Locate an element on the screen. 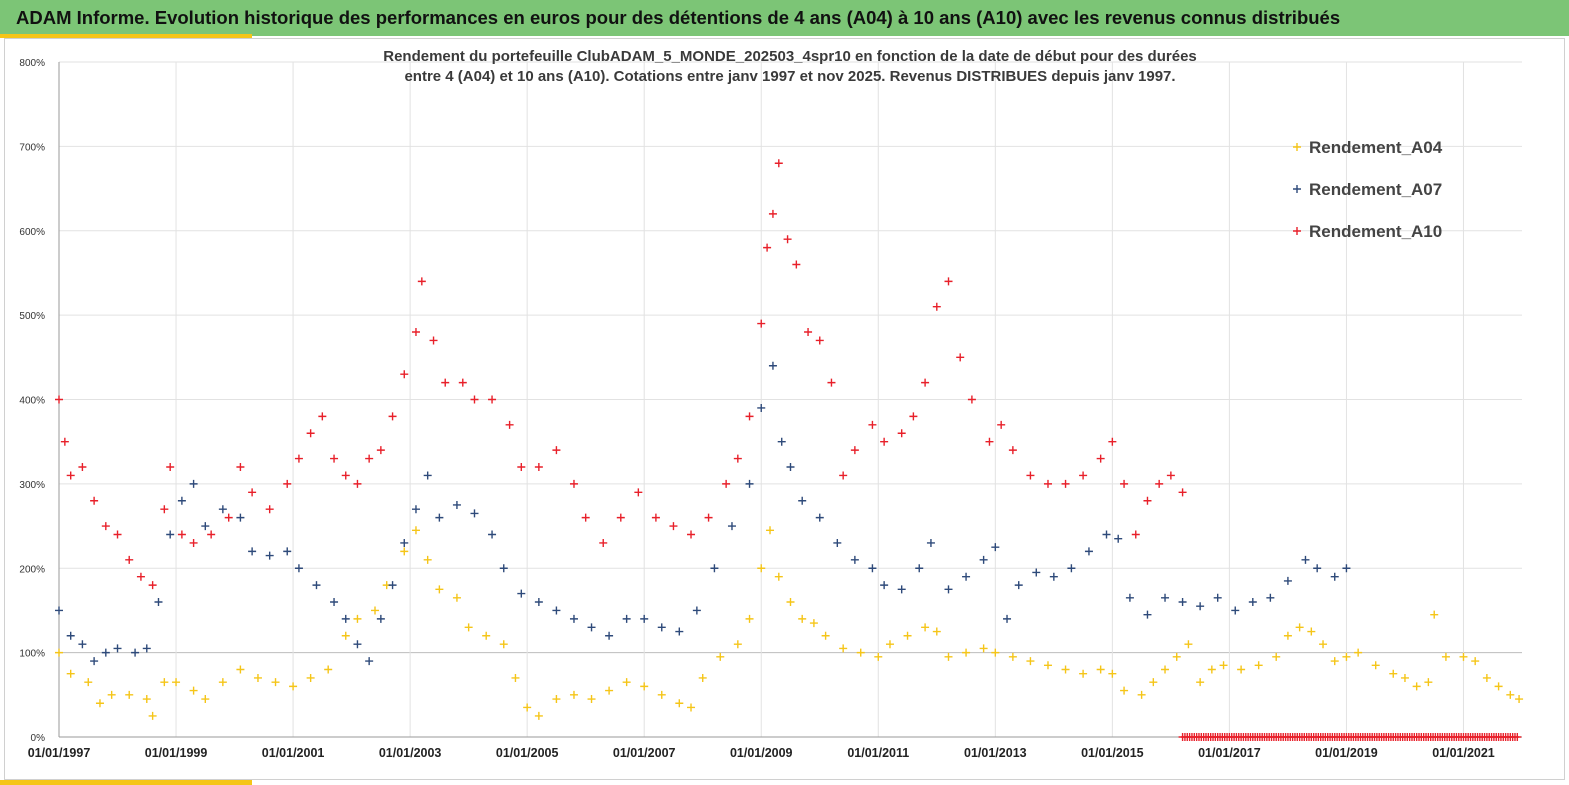 Image resolution: width=1569 pixels, height=785 pixels. x-tick-label: 01/01/2017 is located at coordinates (1229, 753).